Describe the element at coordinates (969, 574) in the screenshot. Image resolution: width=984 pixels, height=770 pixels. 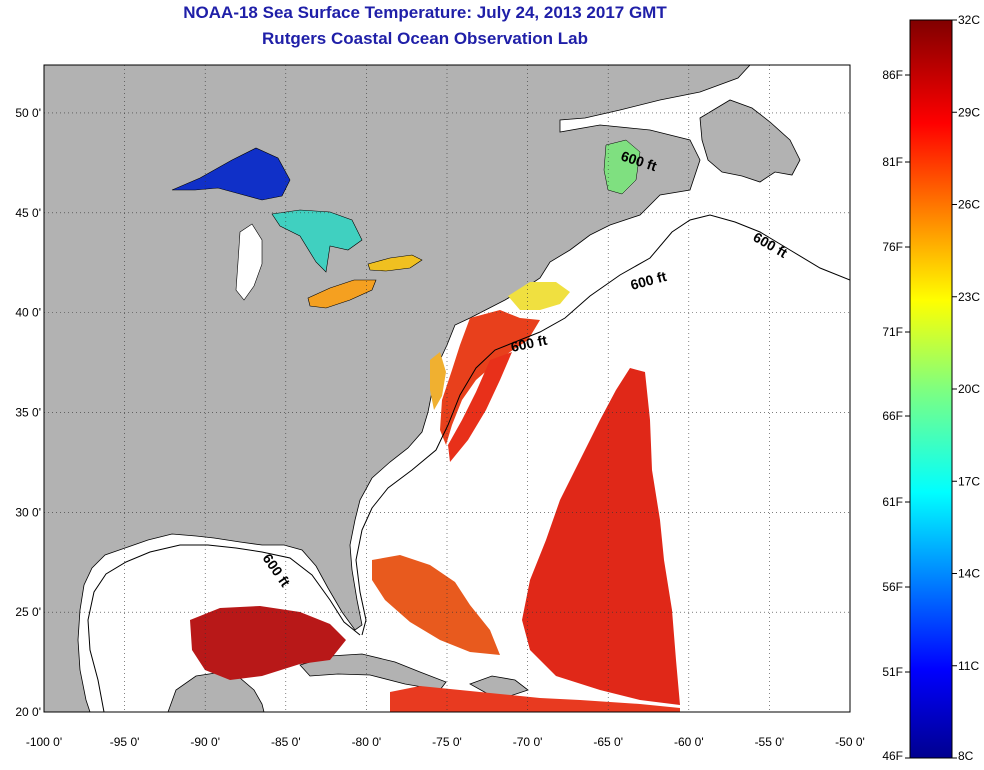
I see `colorbar-label-celsius: 14C` at that location.